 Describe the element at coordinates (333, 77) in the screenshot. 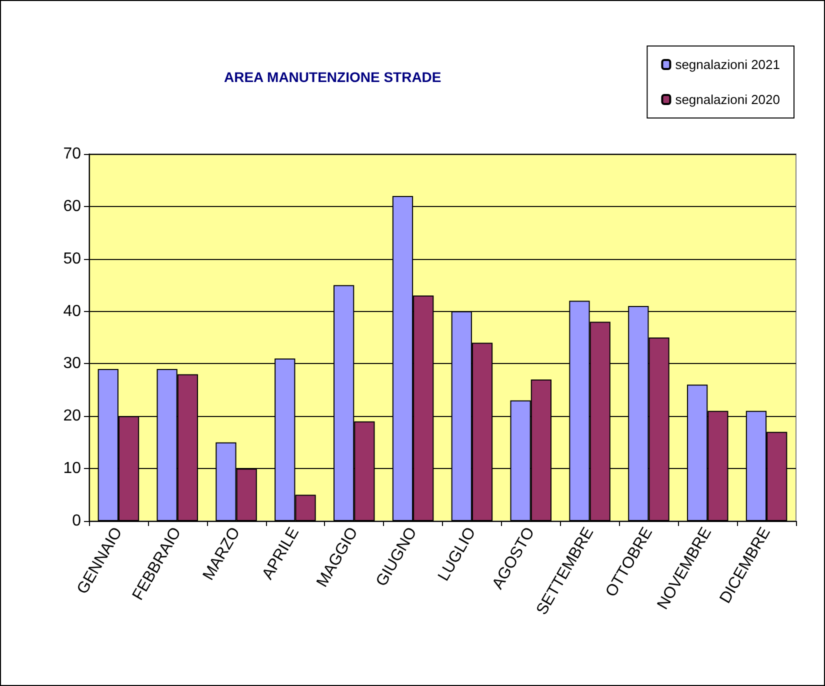

I see `chart-title: AREA MANUTENZIONE STRADE` at that location.